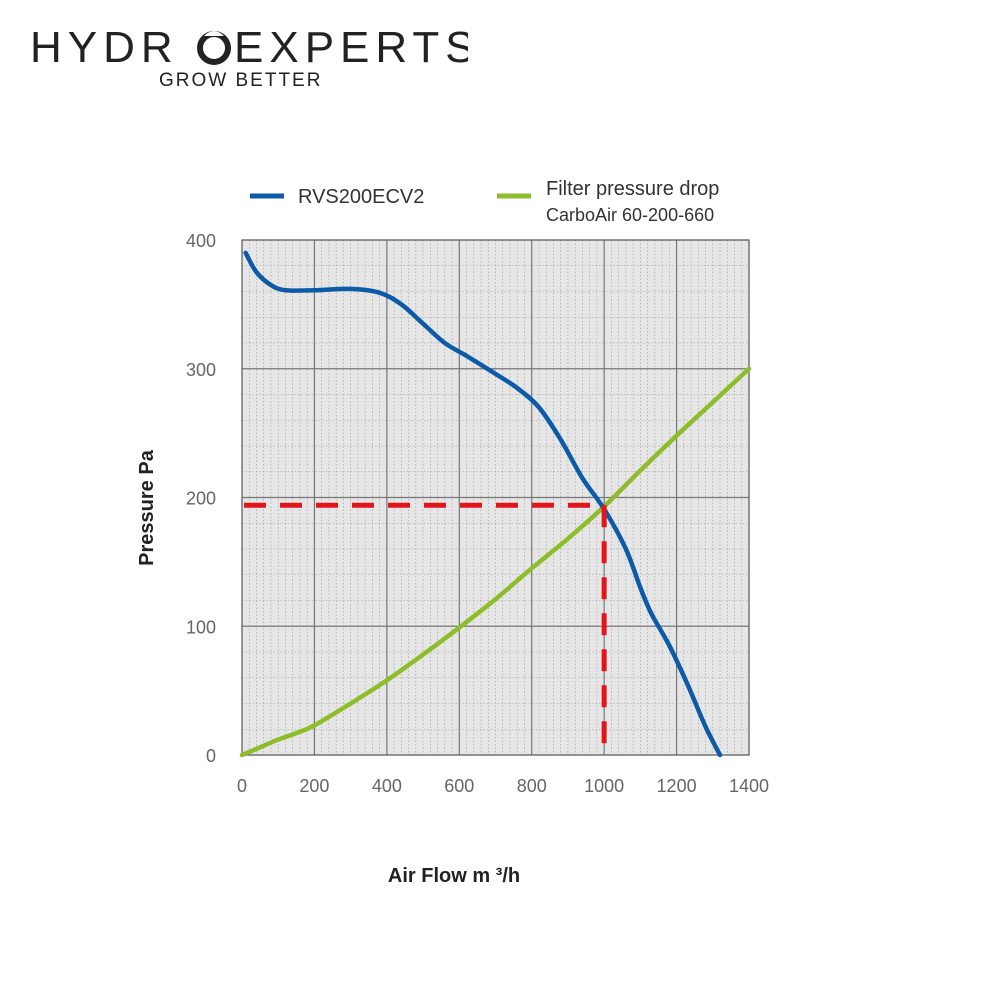 The image size is (1000, 1000). Describe the element at coordinates (211, 756) in the screenshot. I see `y-tick-label: 0` at that location.